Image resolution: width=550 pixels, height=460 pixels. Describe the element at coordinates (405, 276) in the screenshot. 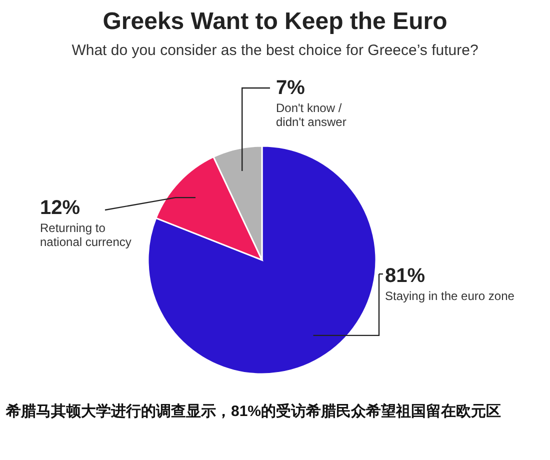

I see `data-label: 81%` at that location.